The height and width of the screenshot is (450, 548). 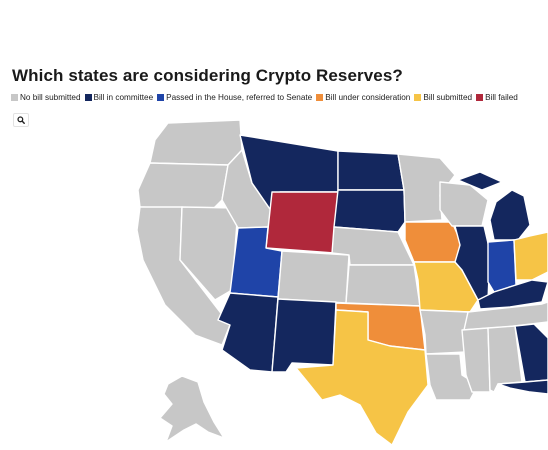 I want to click on state-kentucky, so click(x=512, y=294).